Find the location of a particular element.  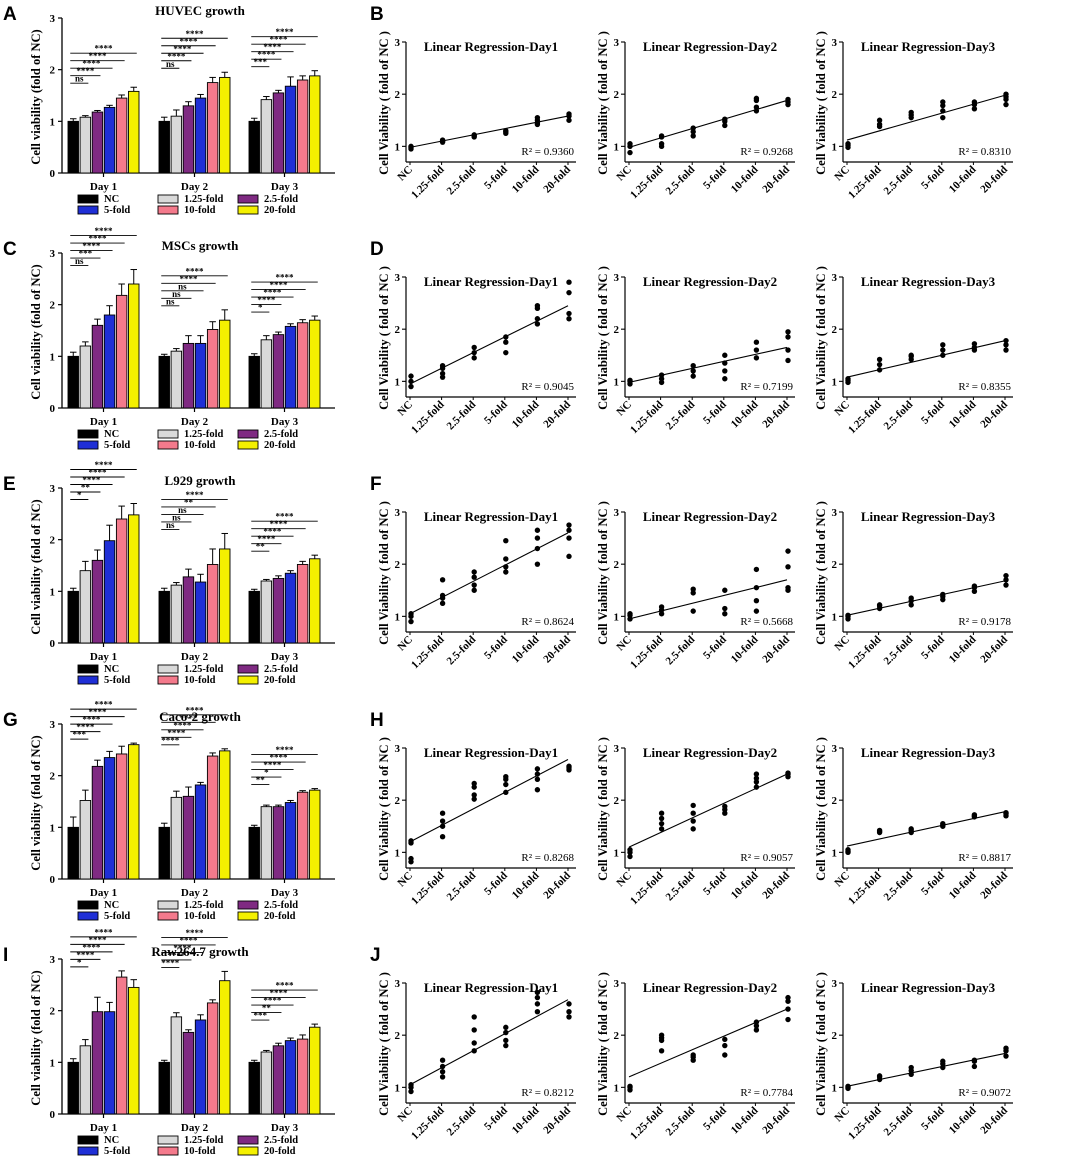

day-label: Day 1 is located at coordinates (103, 422).